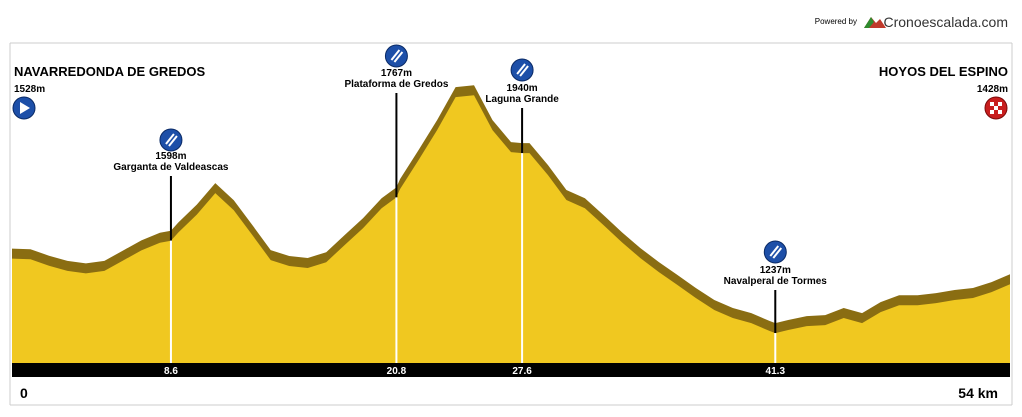 The height and width of the screenshot is (417, 1022). What do you see at coordinates (869, 22) in the screenshot?
I see `brand-logo-part` at bounding box center [869, 22].